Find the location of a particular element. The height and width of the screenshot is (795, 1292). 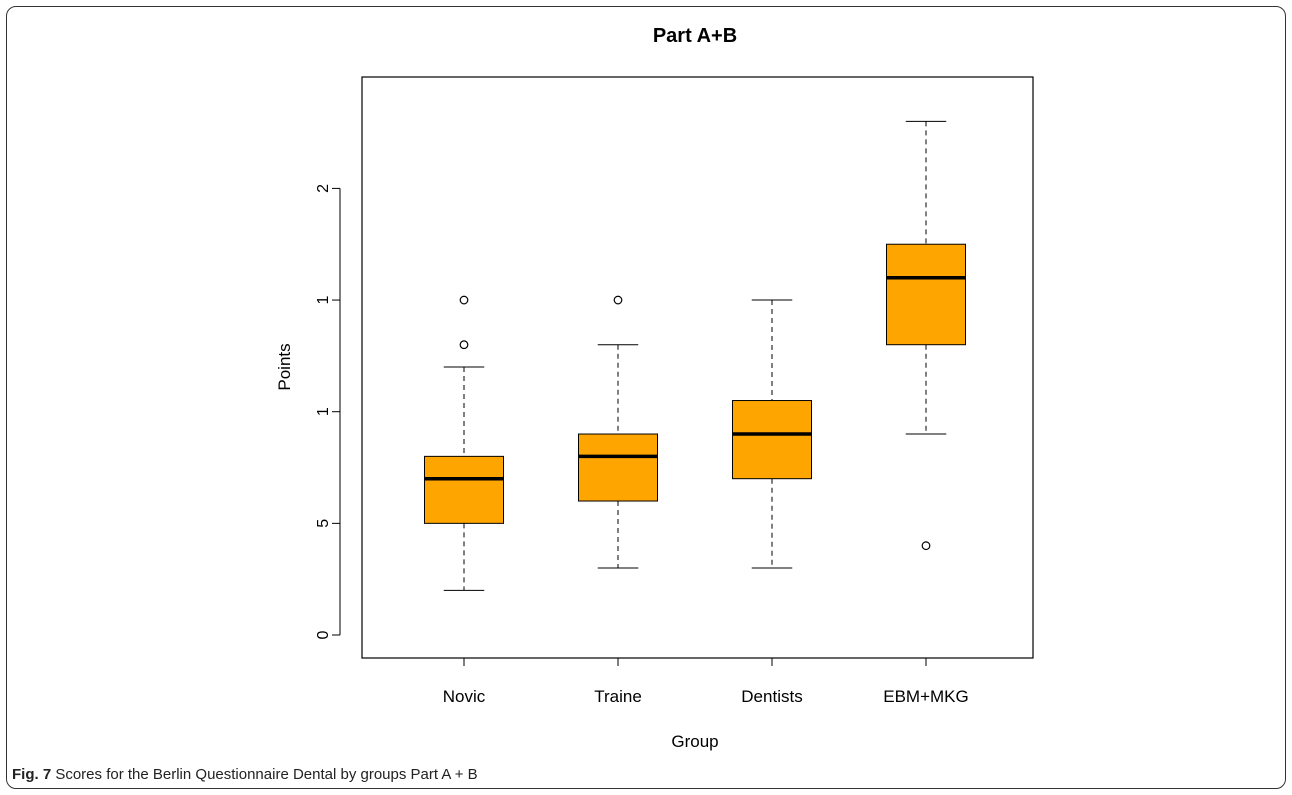

x-tick-label: Dentists is located at coordinates (771, 696).